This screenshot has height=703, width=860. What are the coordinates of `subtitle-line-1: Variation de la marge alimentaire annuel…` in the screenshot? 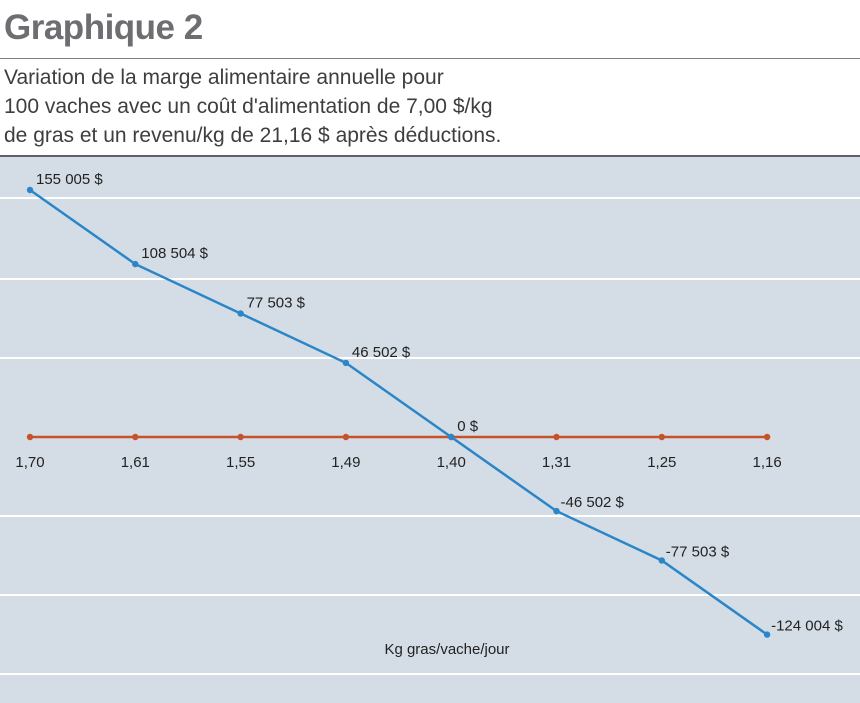 It's located at (224, 77).